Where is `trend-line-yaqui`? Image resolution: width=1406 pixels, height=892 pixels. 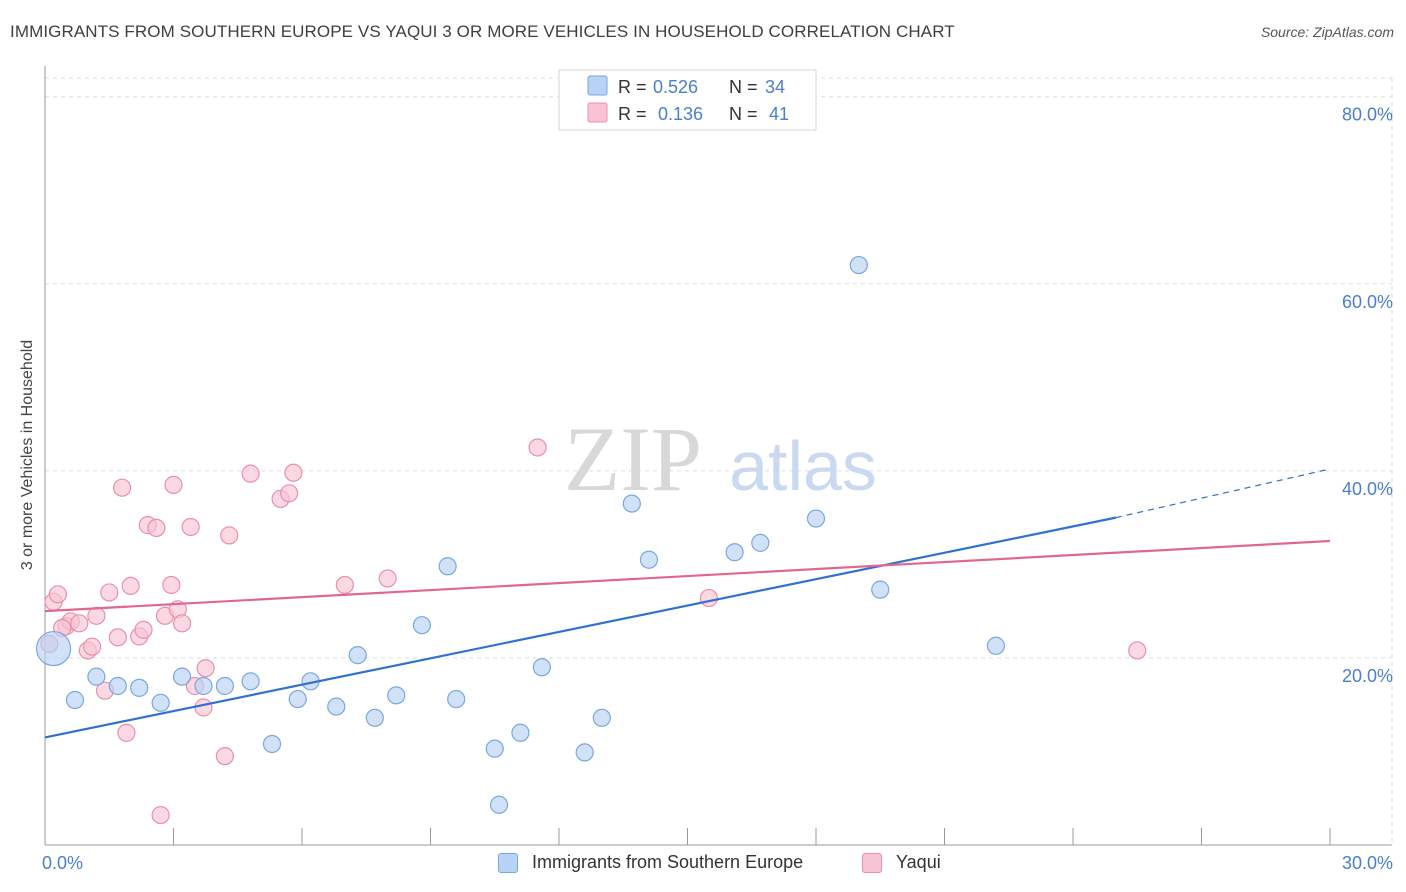 trend-line-yaqui is located at coordinates (687, 576).